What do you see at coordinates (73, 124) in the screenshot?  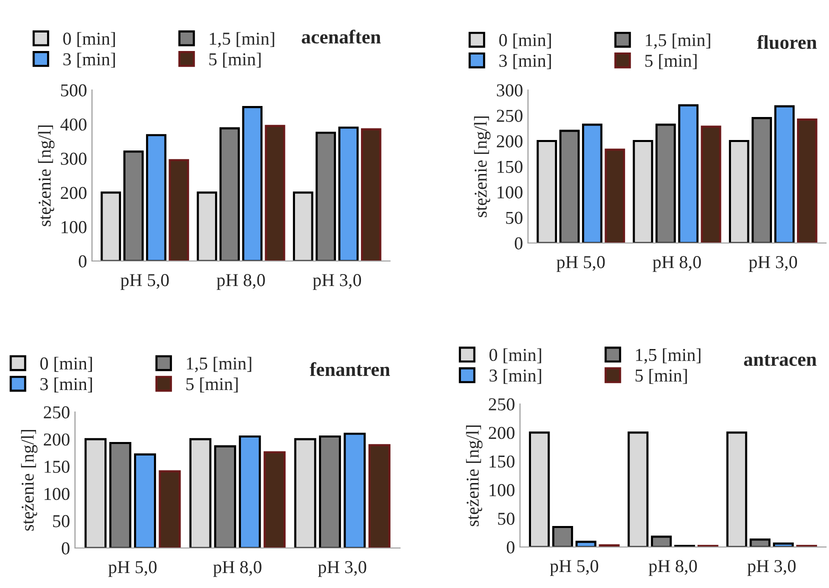 I see `y-tick-label: 400` at bounding box center [73, 124].